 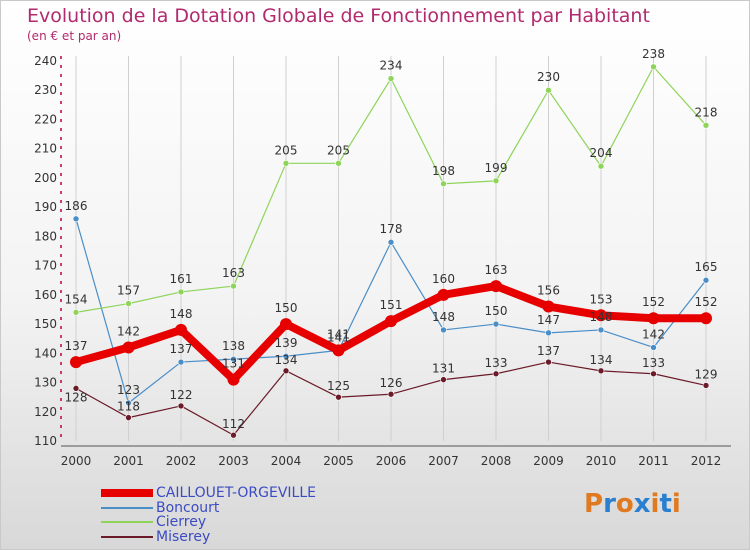 I want to click on data-label-Miserey-2011: 133, so click(x=653, y=363).